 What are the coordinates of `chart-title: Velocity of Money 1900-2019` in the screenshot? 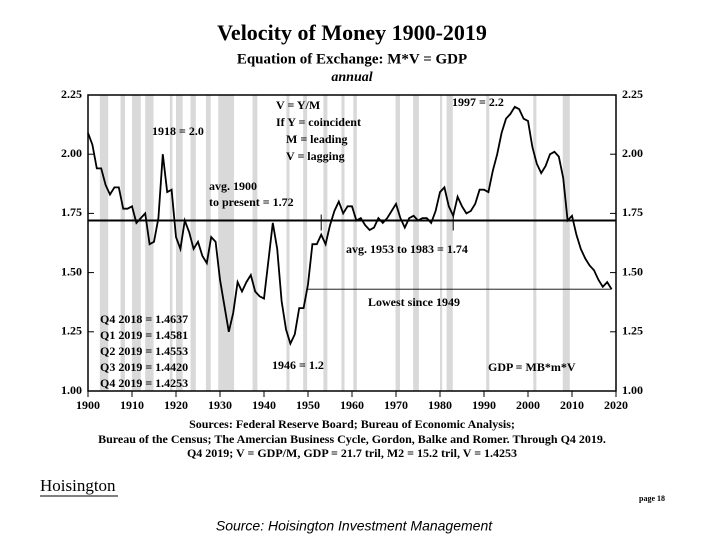 It's located at (352, 32).